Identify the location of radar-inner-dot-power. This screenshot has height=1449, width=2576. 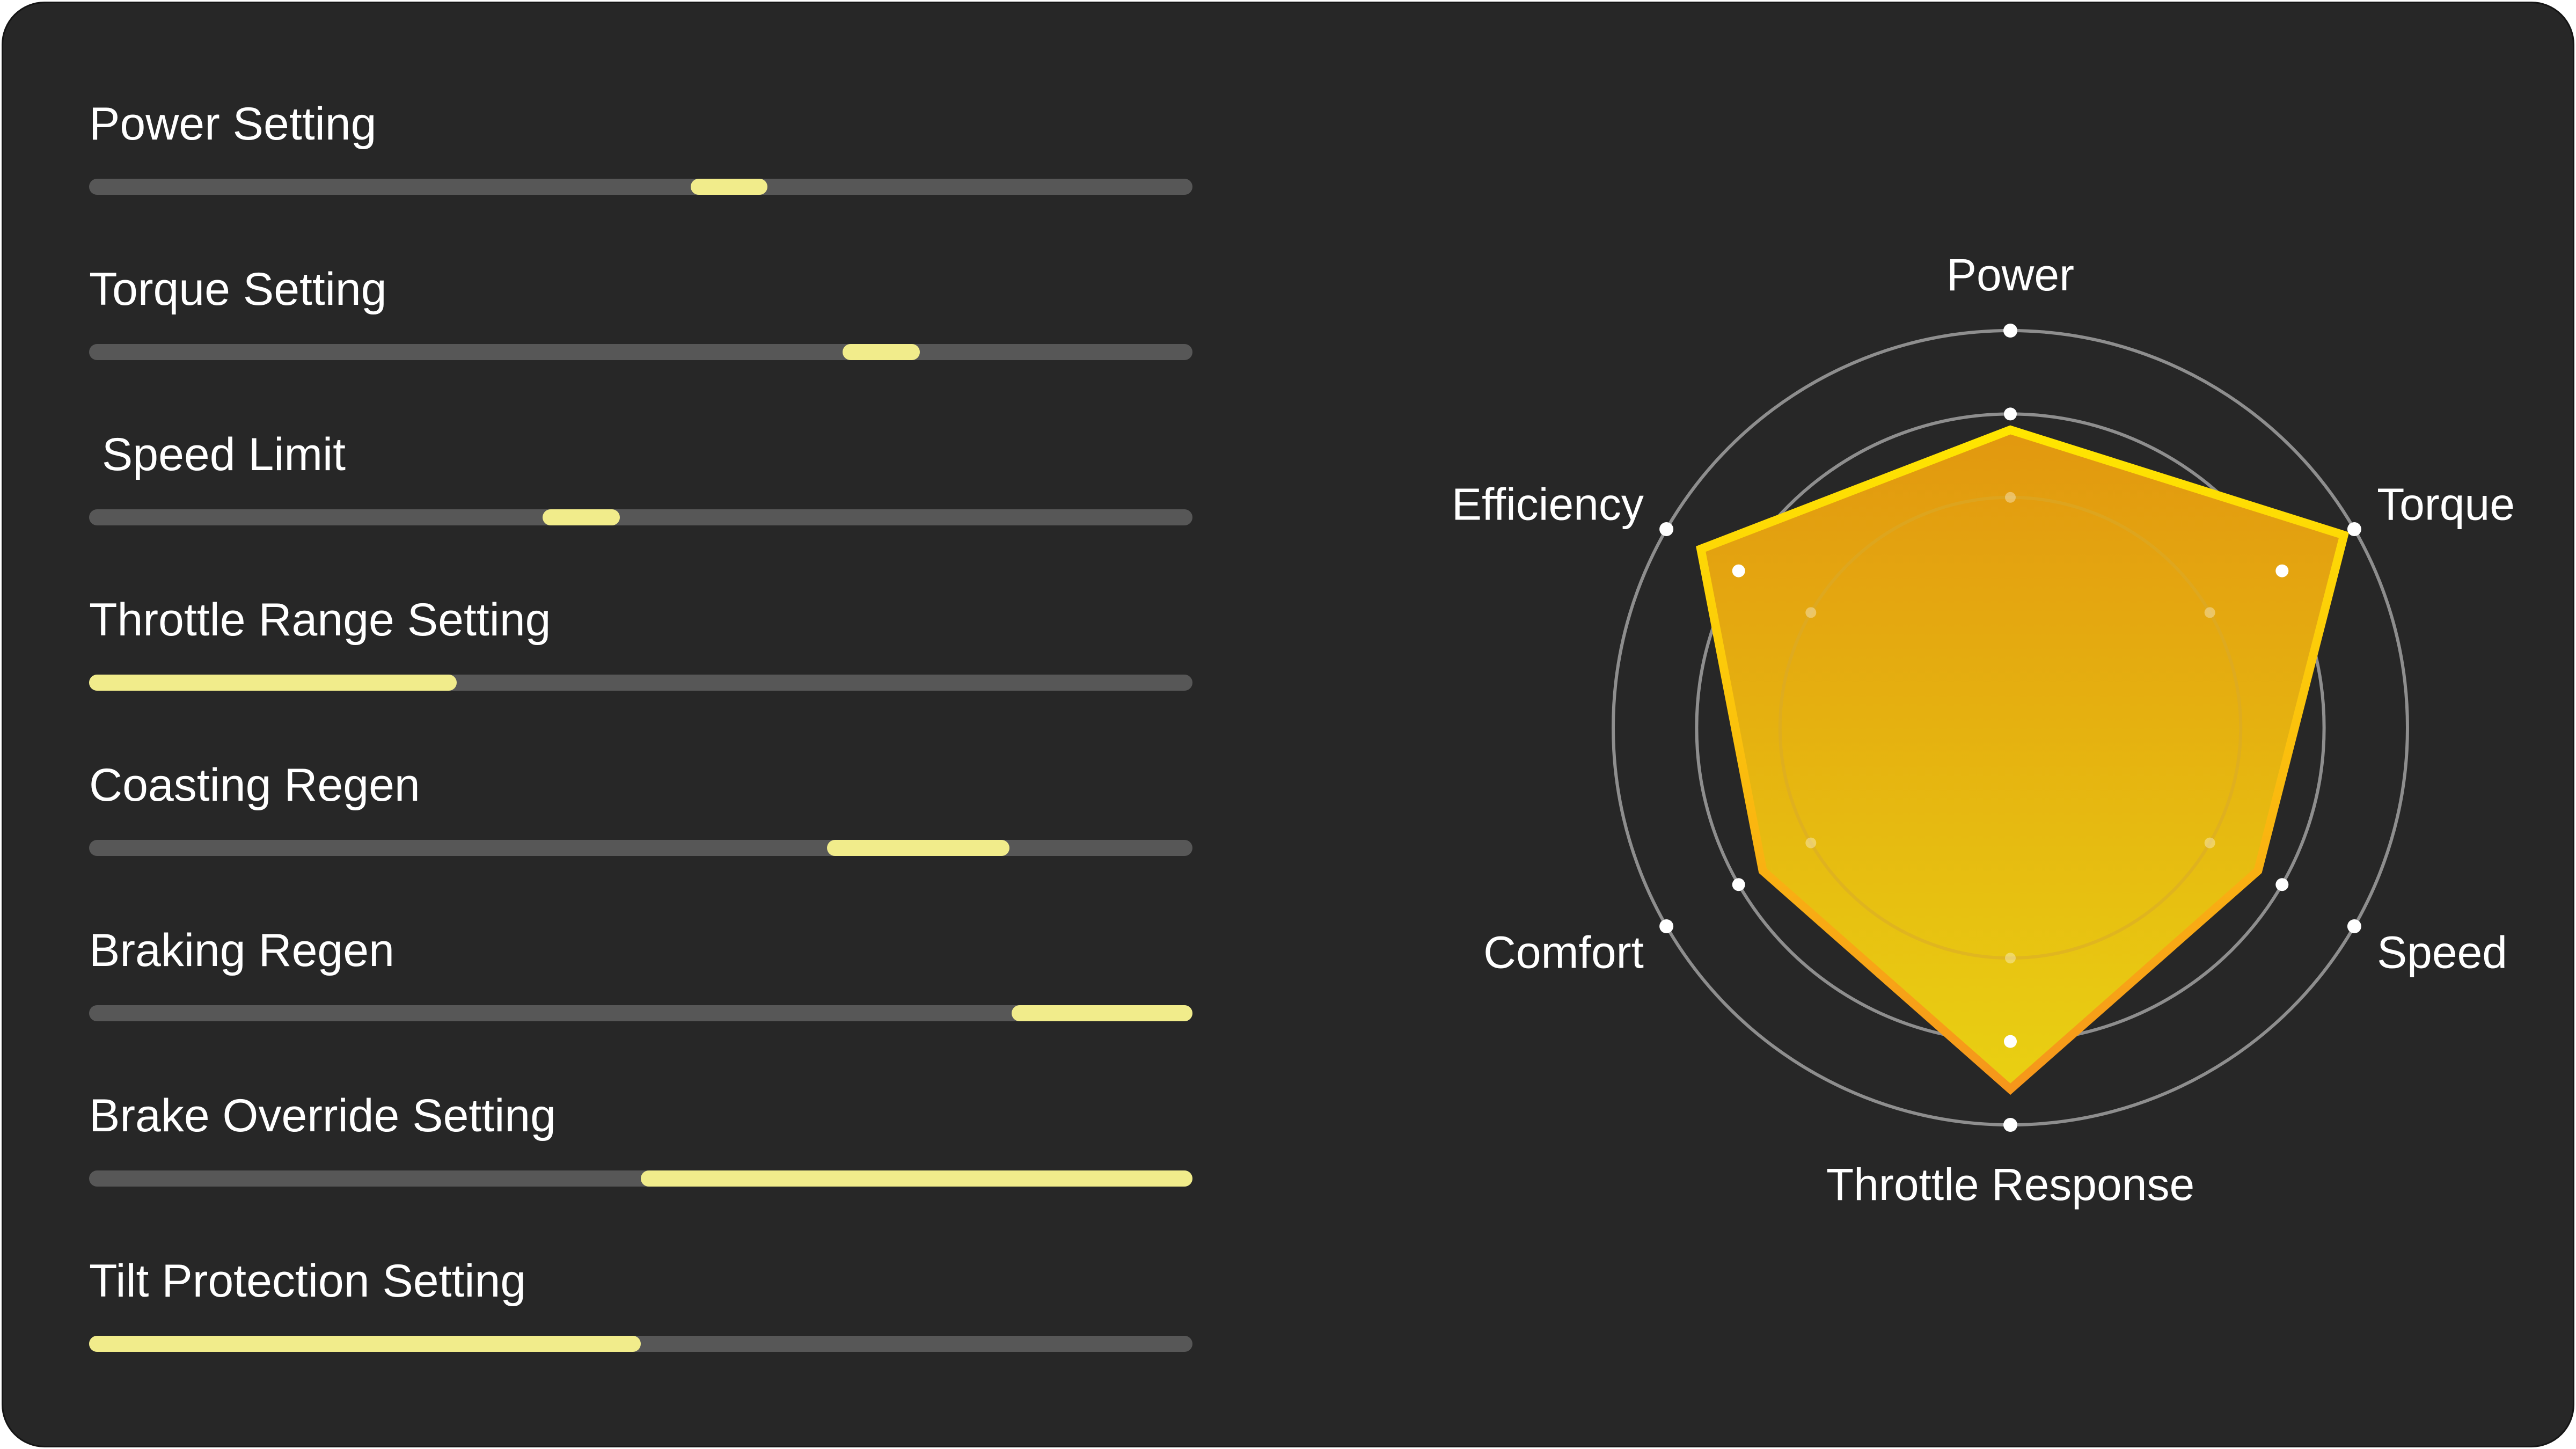
(2010, 497).